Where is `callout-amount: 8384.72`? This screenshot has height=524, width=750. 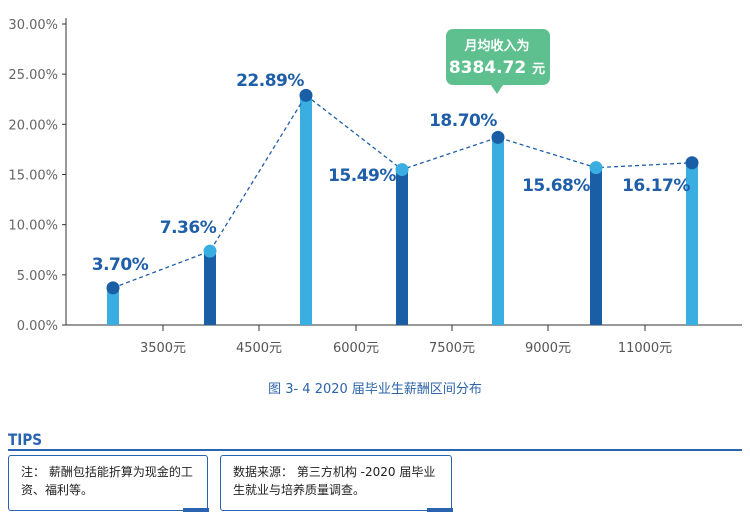 callout-amount: 8384.72 is located at coordinates (490, 68).